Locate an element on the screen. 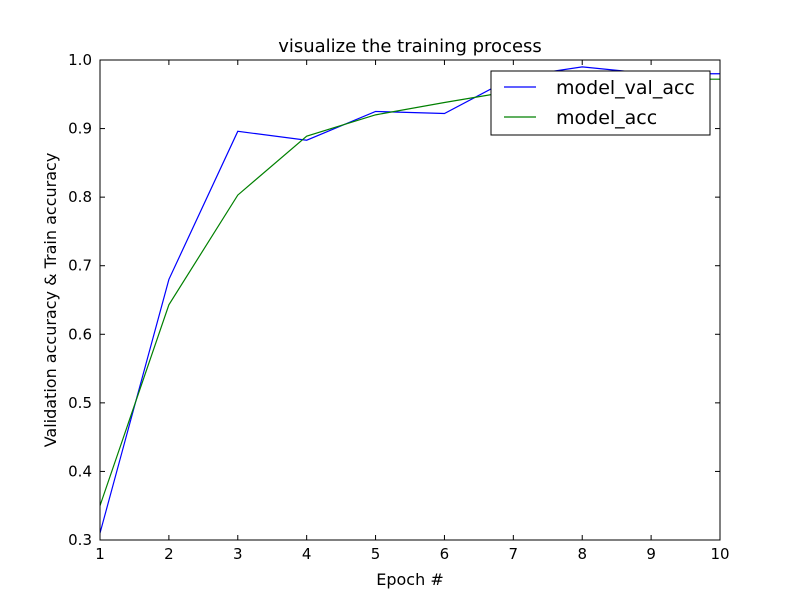  x-tick-label: 1 is located at coordinates (100, 554).